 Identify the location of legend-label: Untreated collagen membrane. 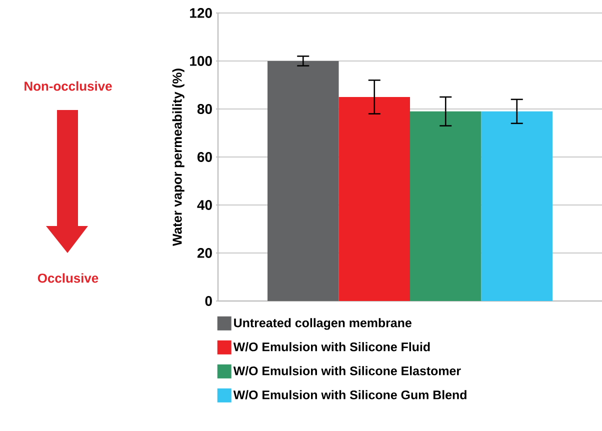
(323, 324).